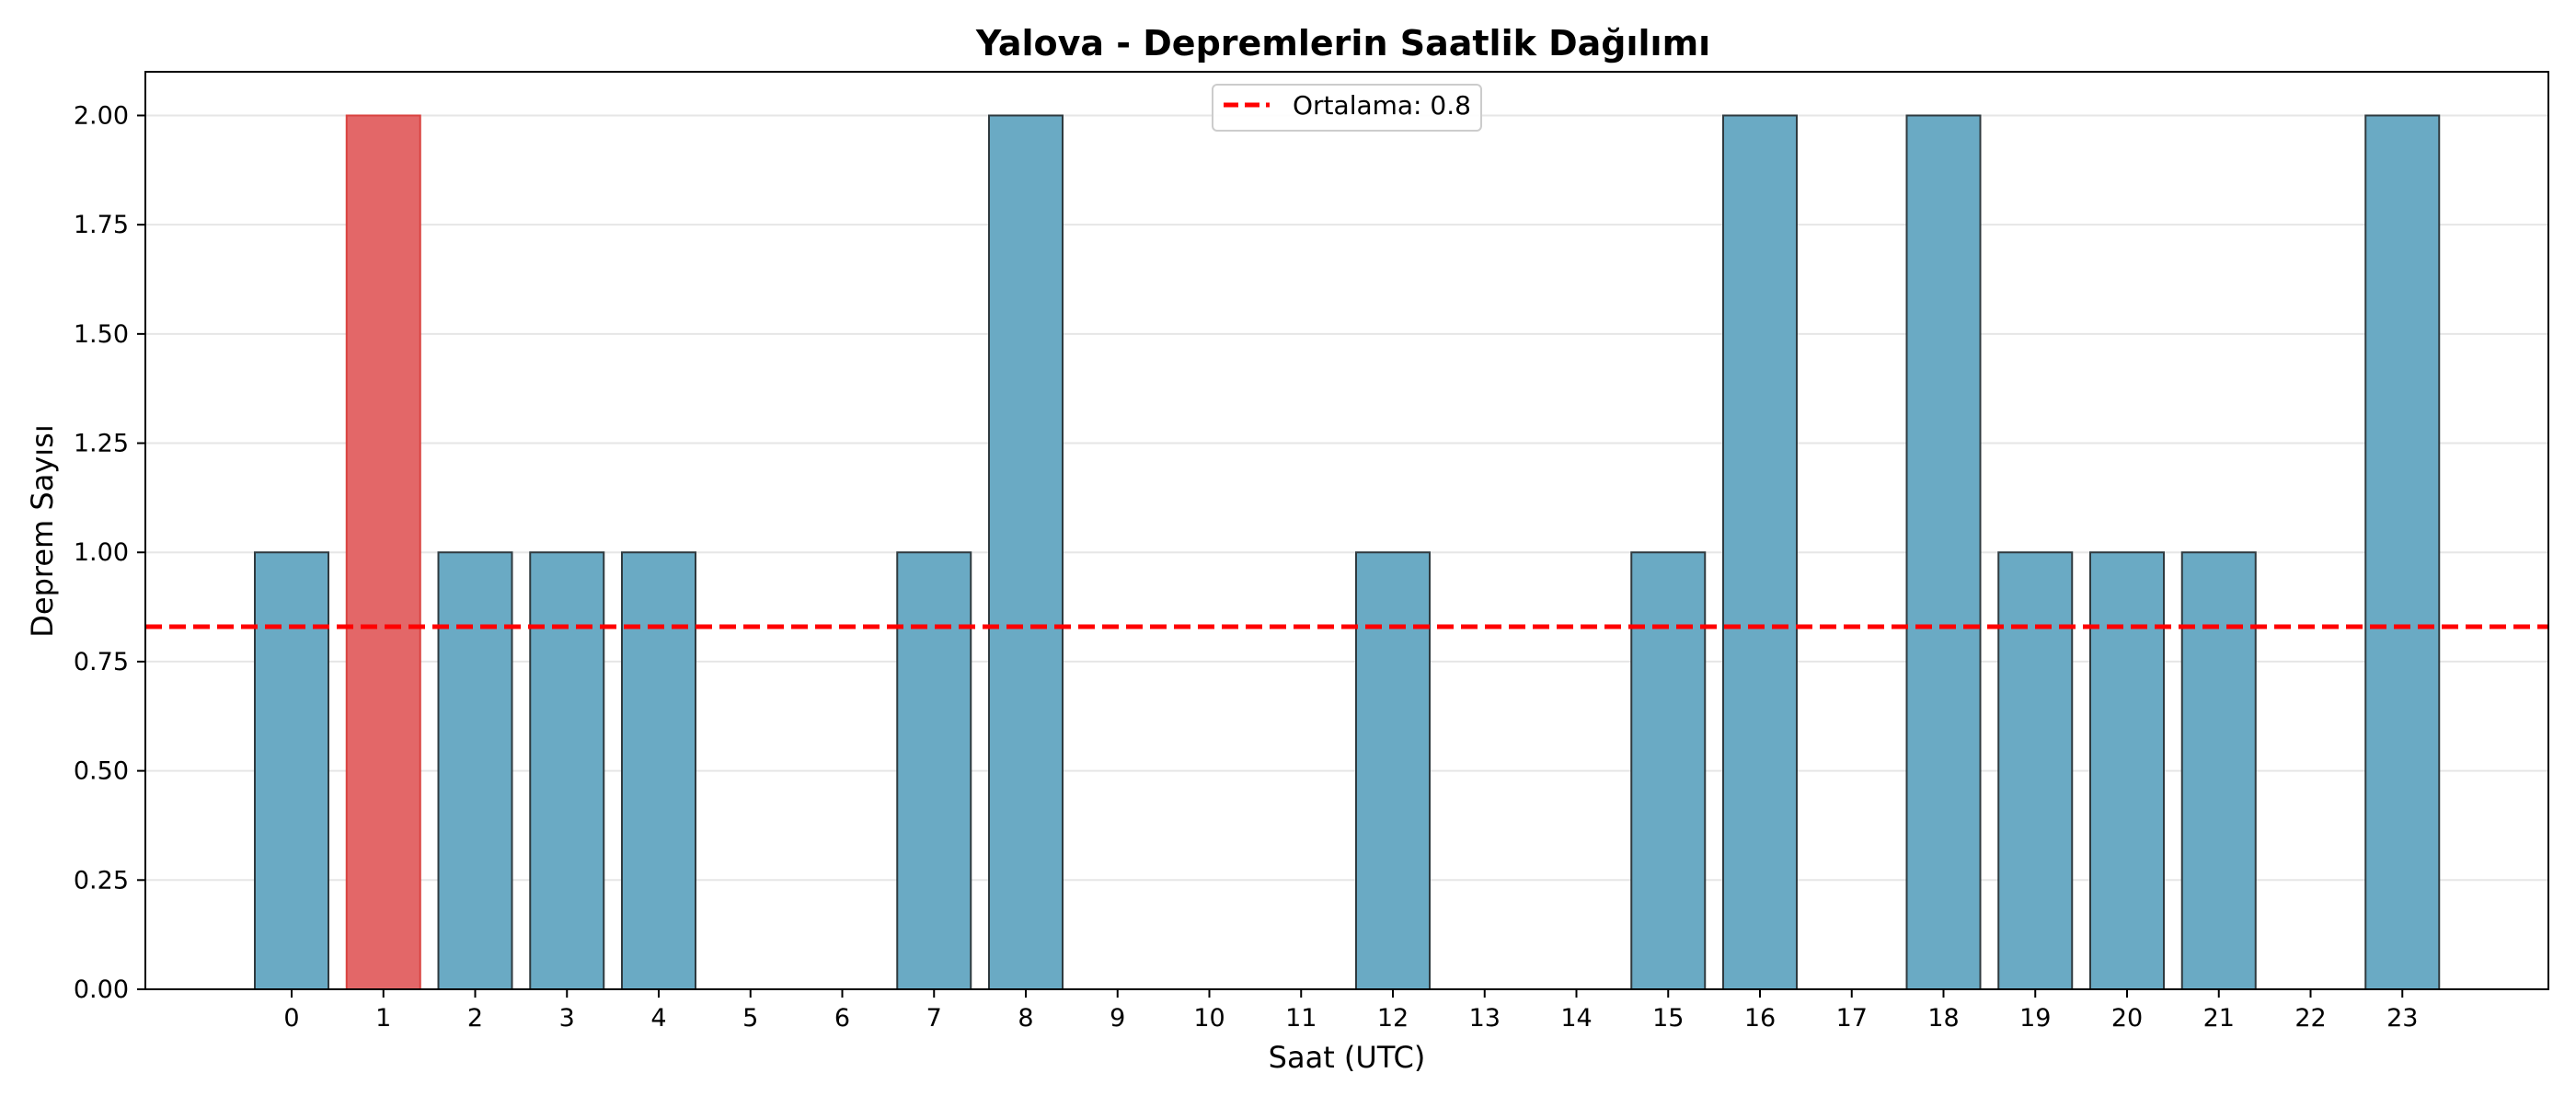 The height and width of the screenshot is (1108, 2576). What do you see at coordinates (2127, 1018) in the screenshot?
I see `x-tick-label: 20` at bounding box center [2127, 1018].